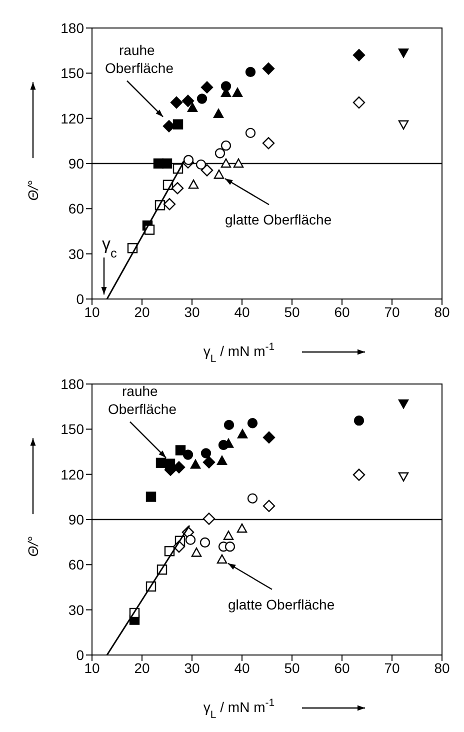  I want to click on annotation: γ$_{c}$, so click(110, 247).